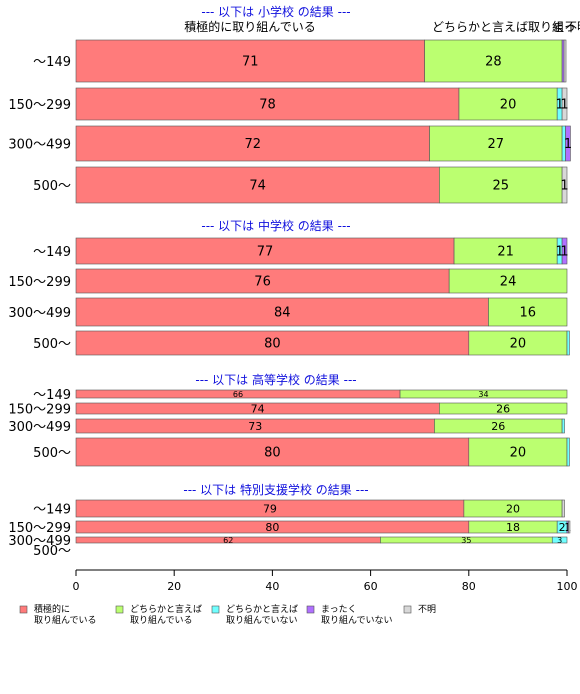 The image size is (580, 694). What do you see at coordinates (275, 225) in the screenshot?
I see `panel-title: --- 以下は 中学校 の結果 ---` at bounding box center [275, 225].